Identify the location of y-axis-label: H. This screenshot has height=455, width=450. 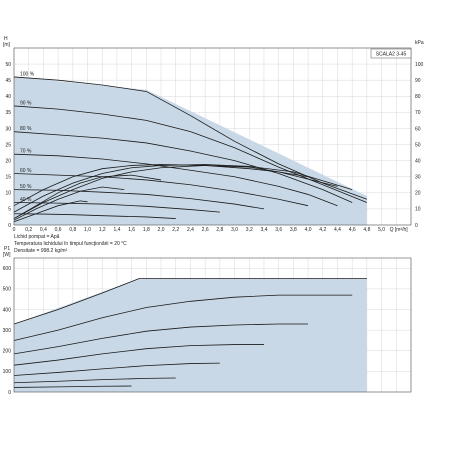
(6, 39).